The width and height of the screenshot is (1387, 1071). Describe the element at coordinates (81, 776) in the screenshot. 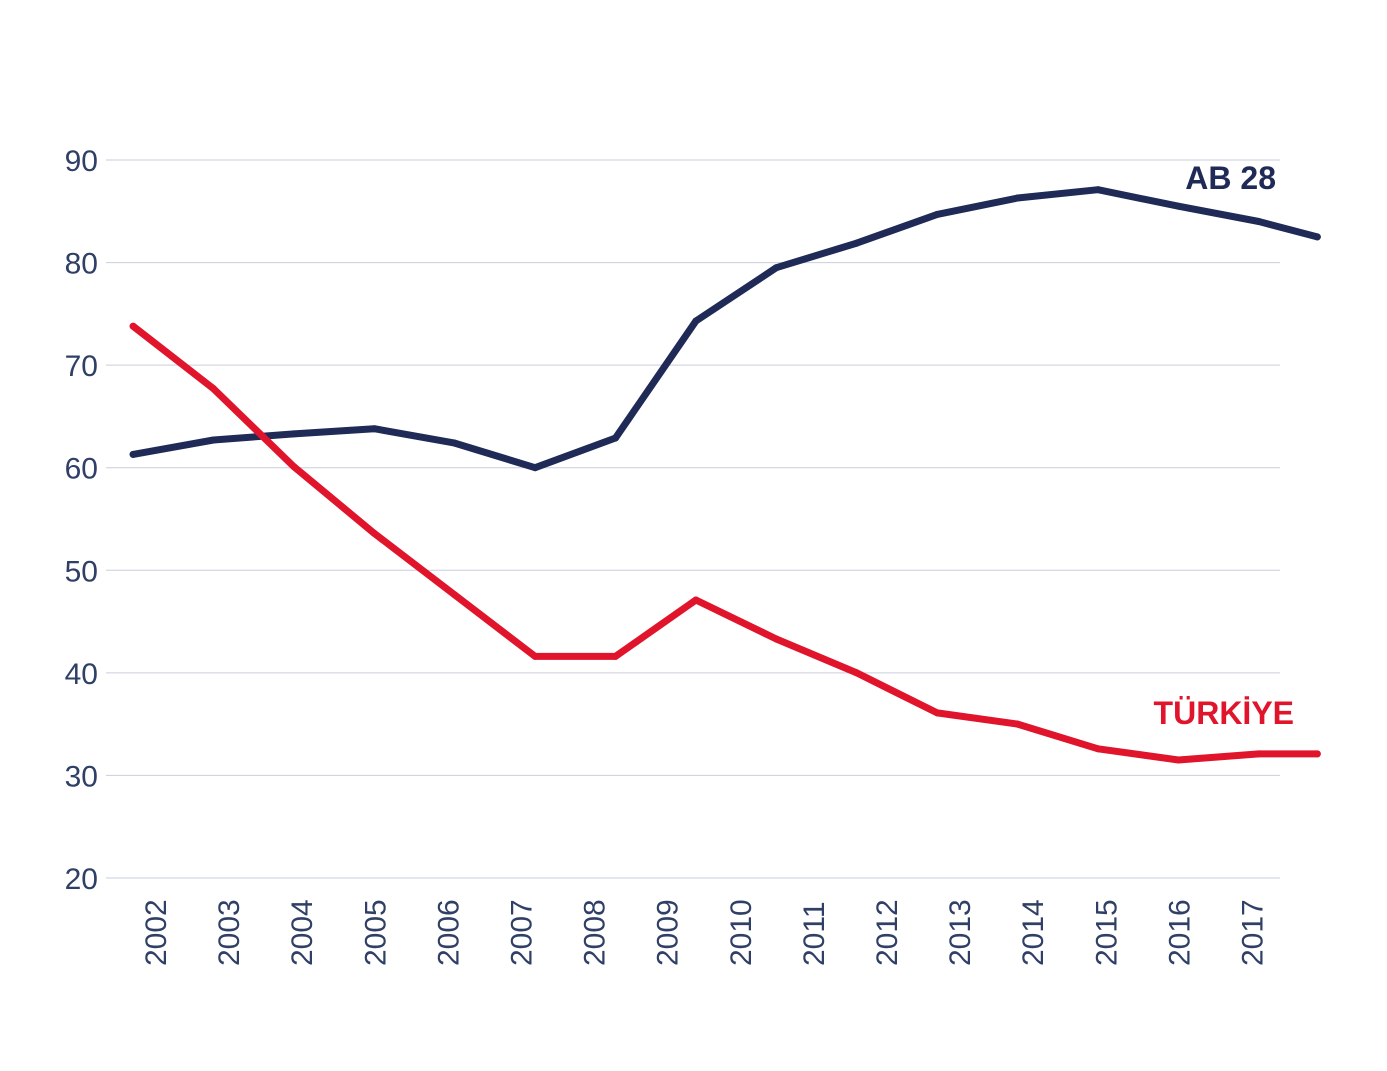

I see `y-tick-label: 30` at that location.